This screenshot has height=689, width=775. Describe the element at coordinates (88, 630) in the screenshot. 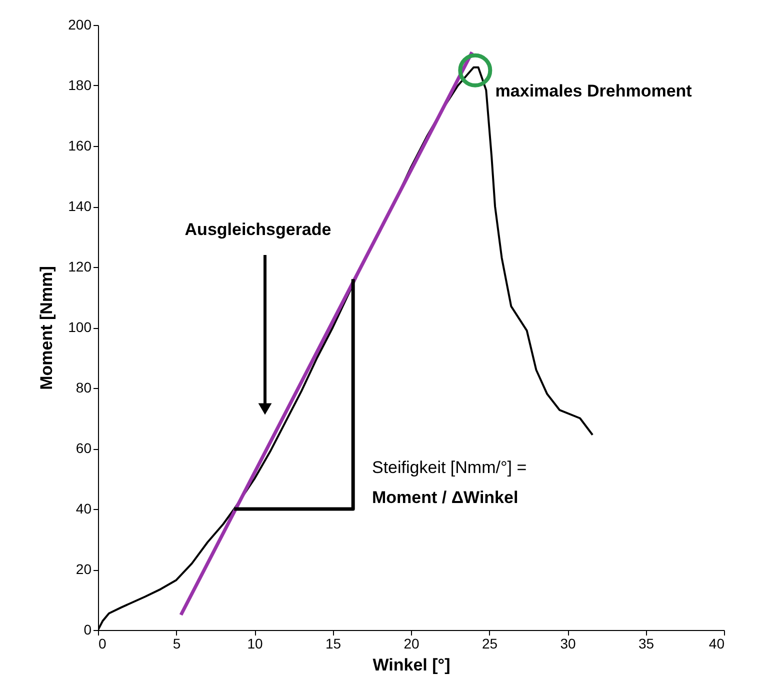

I see `y-tick-label: 0` at that location.